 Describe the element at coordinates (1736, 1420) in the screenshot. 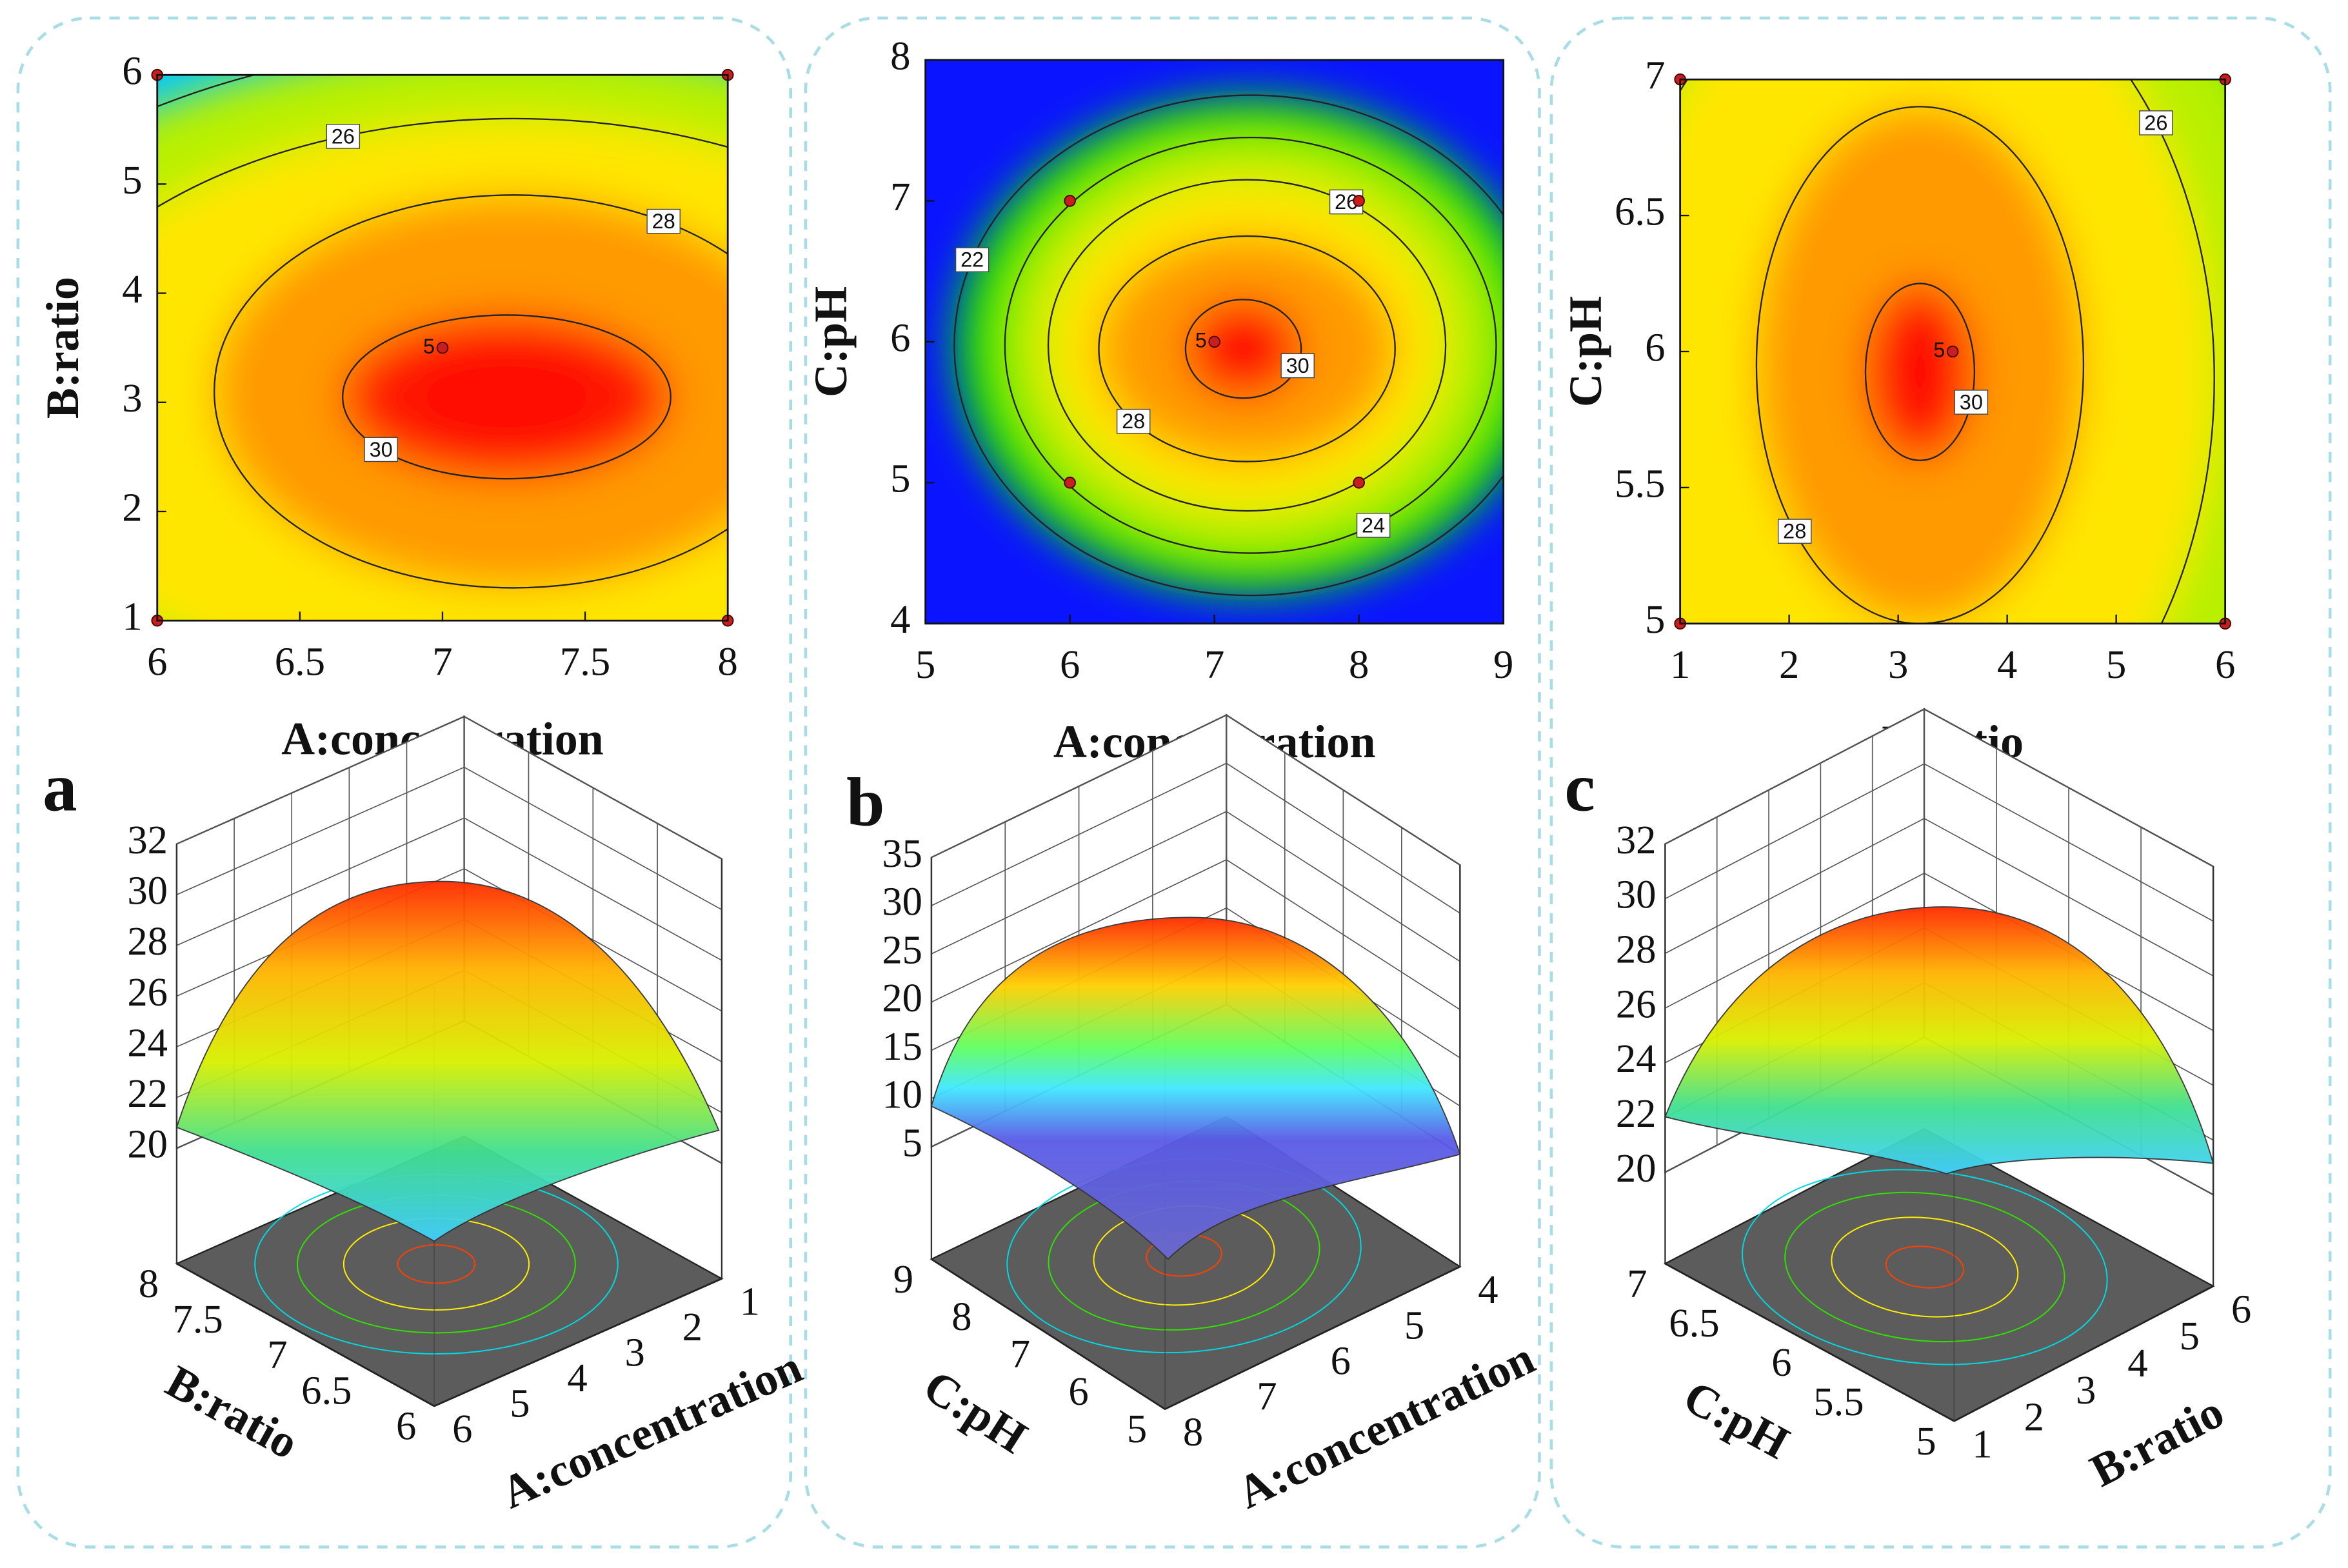

I see `base-axis-label: C:pH` at that location.